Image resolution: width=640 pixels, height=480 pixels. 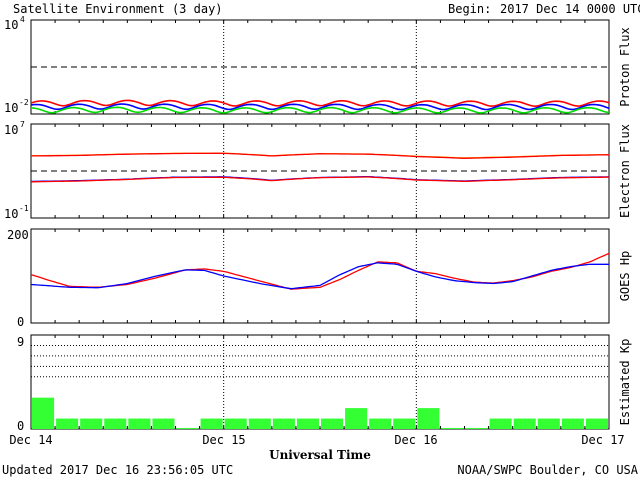 I want to click on proton-y-bottom-exp: -2, so click(x=24, y=102).